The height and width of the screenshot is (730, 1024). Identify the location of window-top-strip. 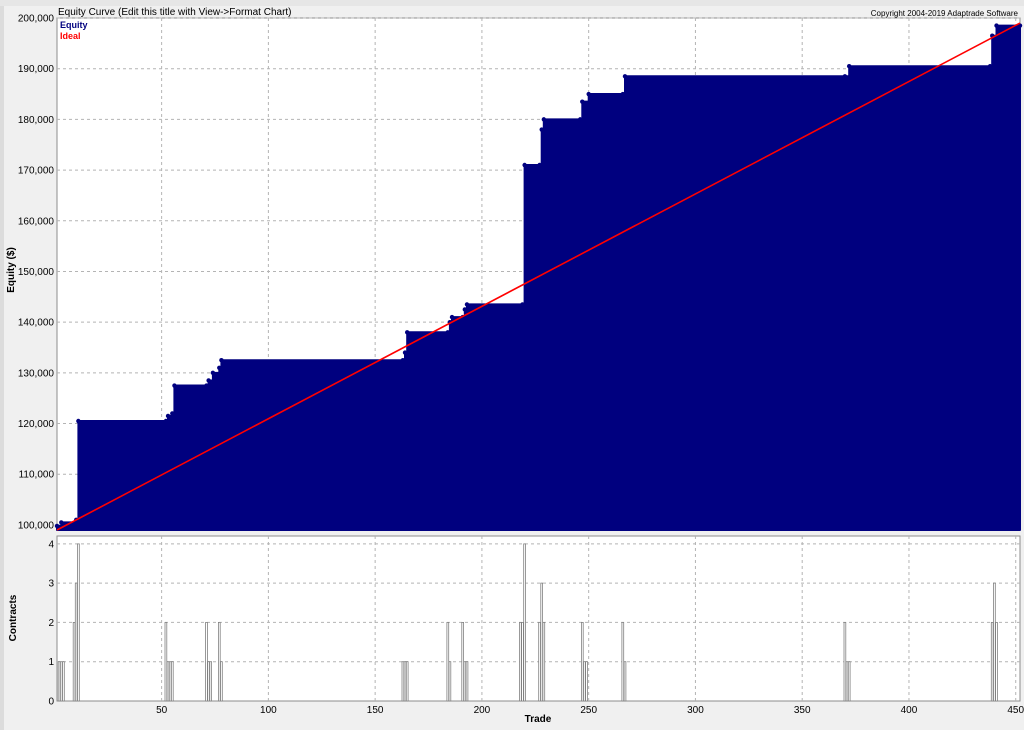
(512, 3).